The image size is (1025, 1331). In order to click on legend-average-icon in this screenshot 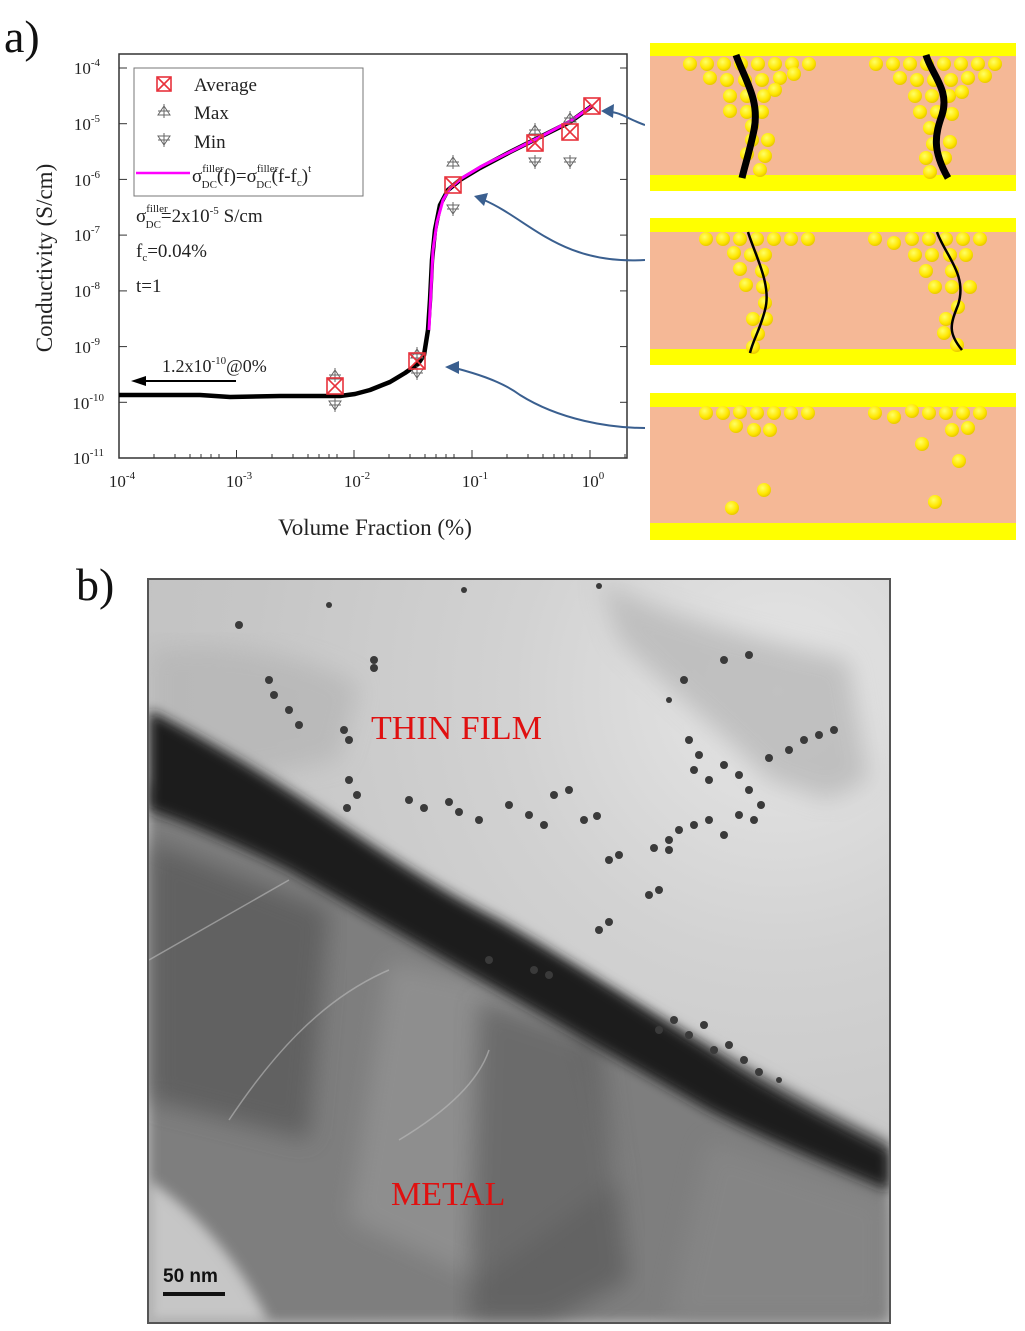, I will do `click(164, 84)`.